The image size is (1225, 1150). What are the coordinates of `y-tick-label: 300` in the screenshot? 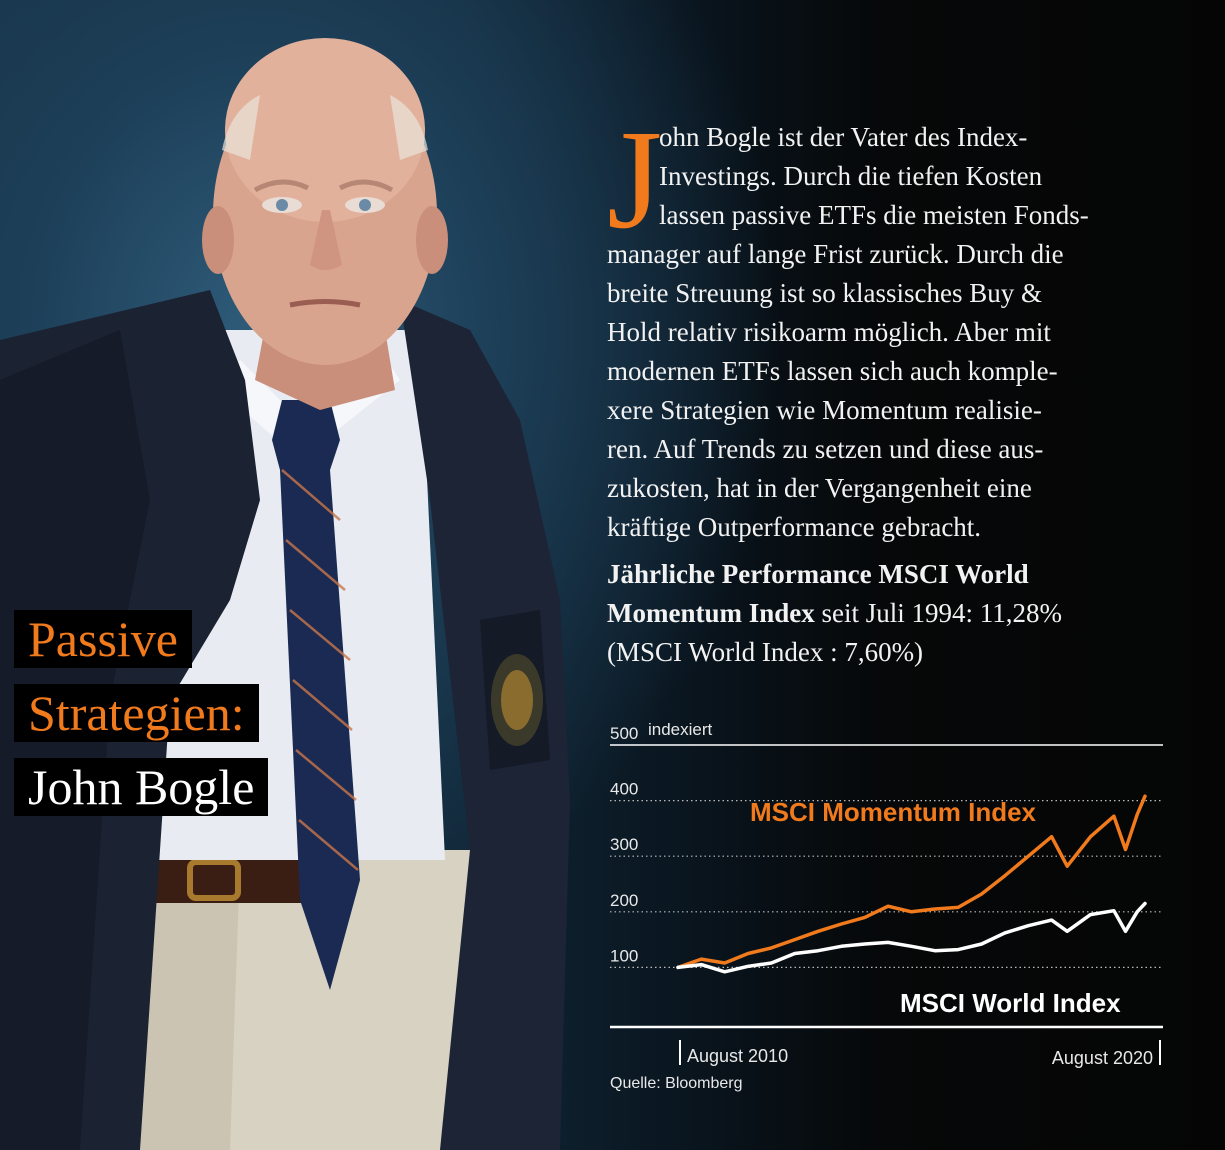 It's located at (624, 844).